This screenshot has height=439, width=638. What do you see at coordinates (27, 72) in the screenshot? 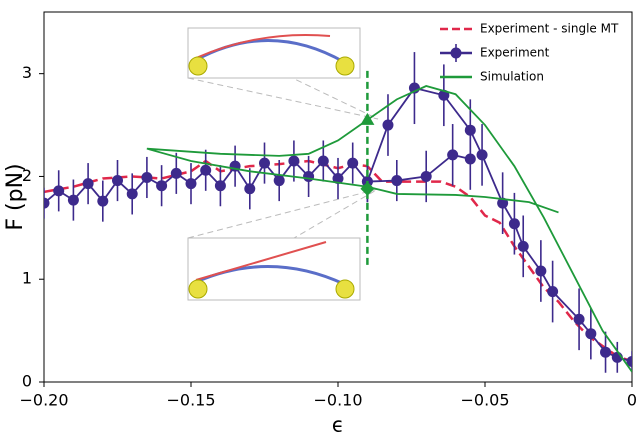
I see `y-tick-label: 3` at bounding box center [27, 72].